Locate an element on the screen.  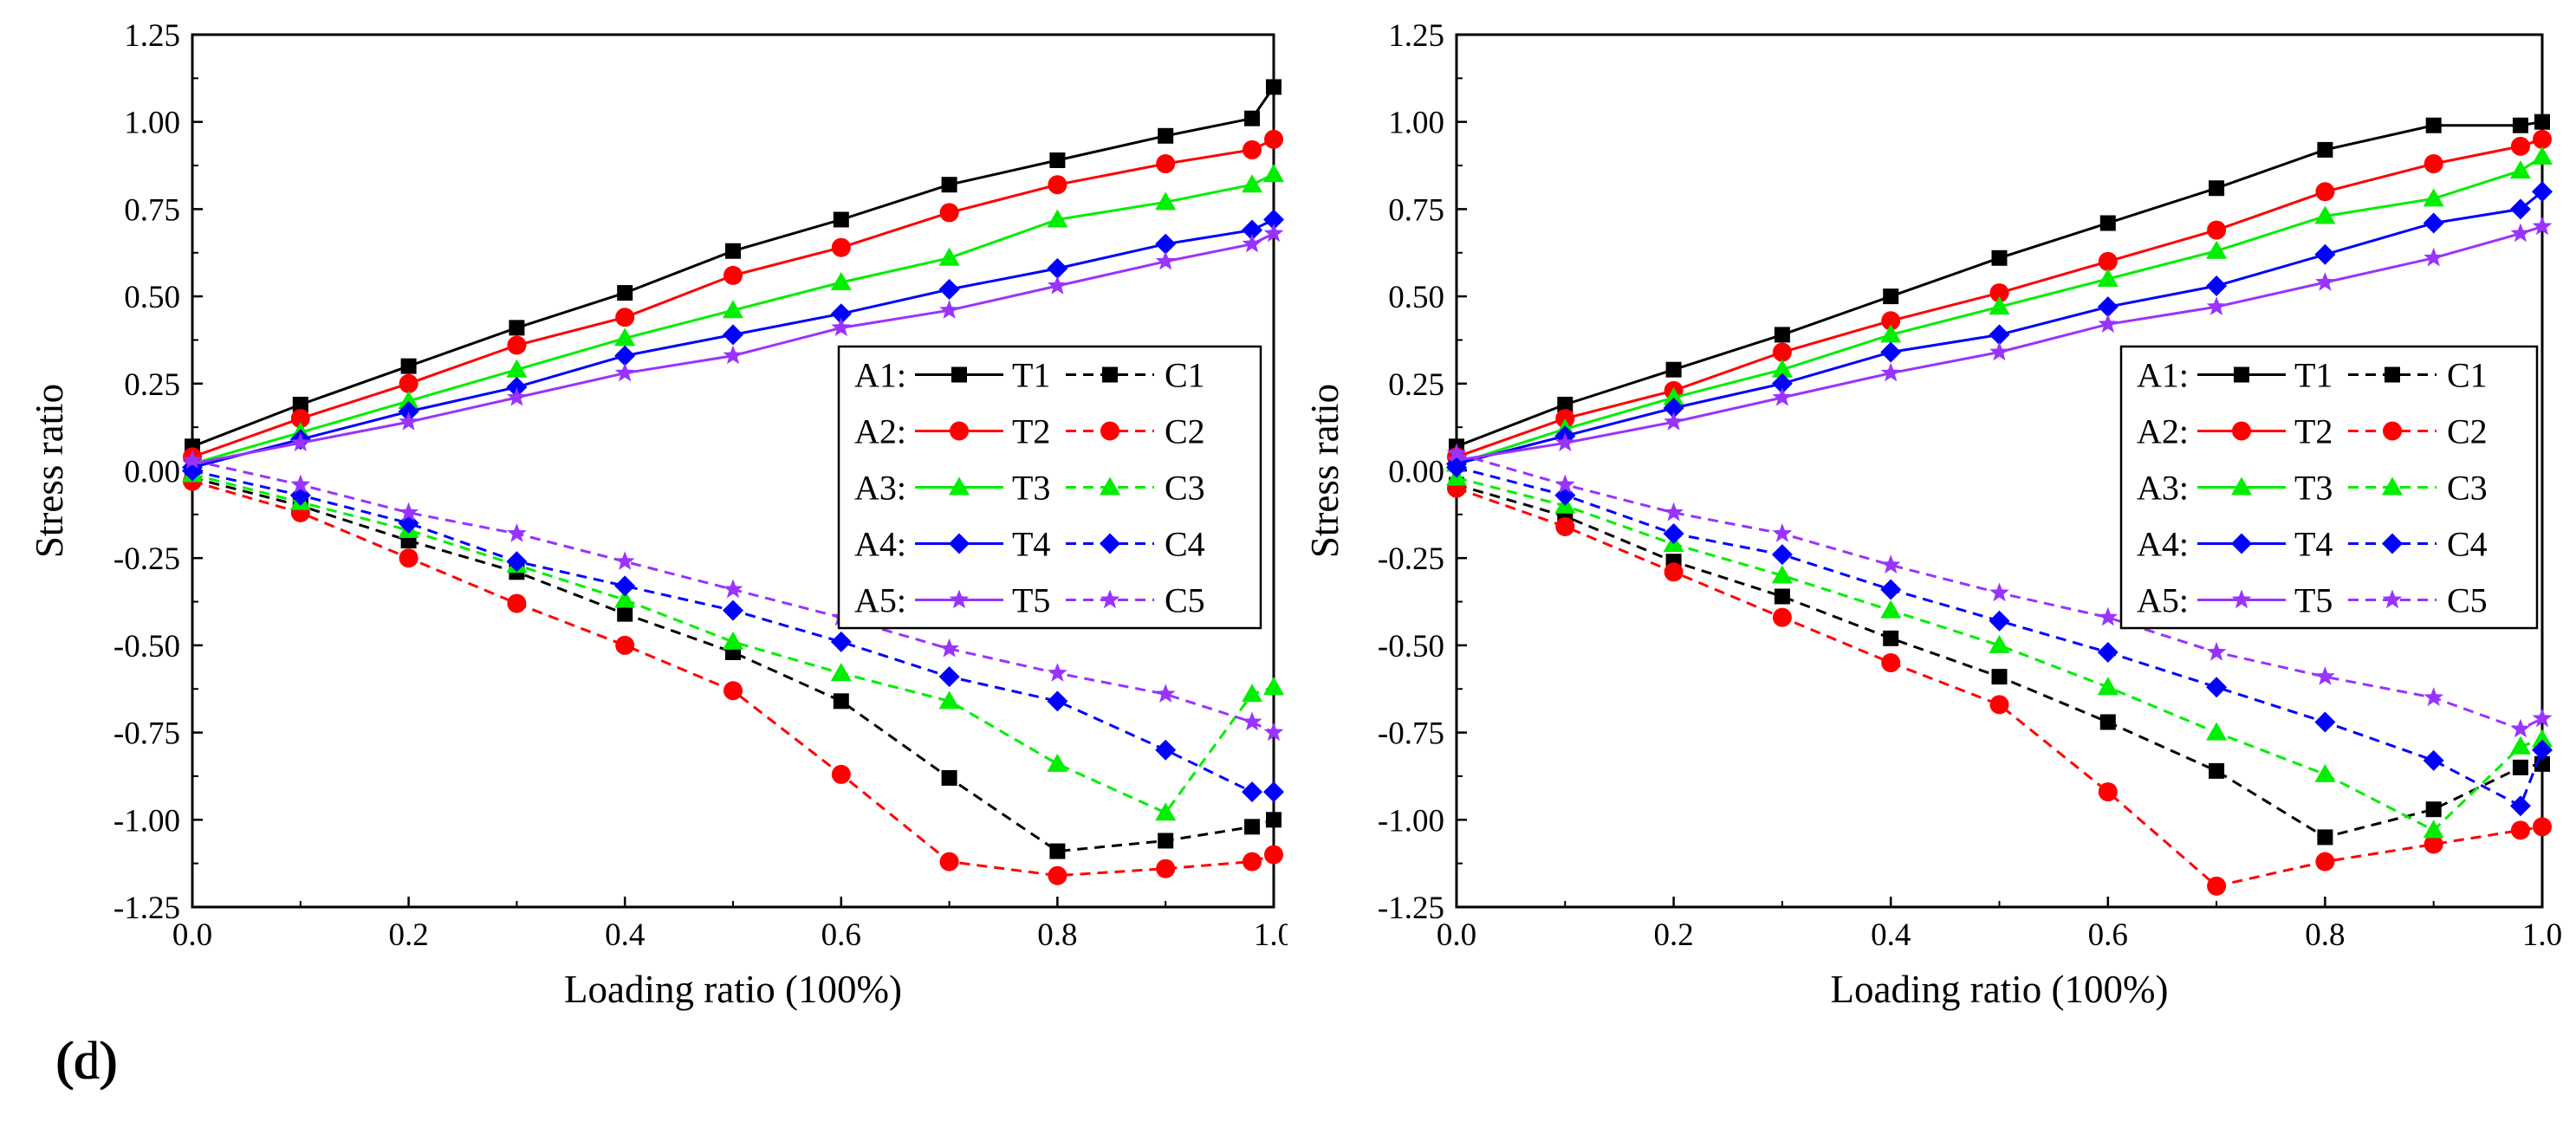
chart-d-xlabel: Loading ratio (100%) is located at coordinates (2000, 989).